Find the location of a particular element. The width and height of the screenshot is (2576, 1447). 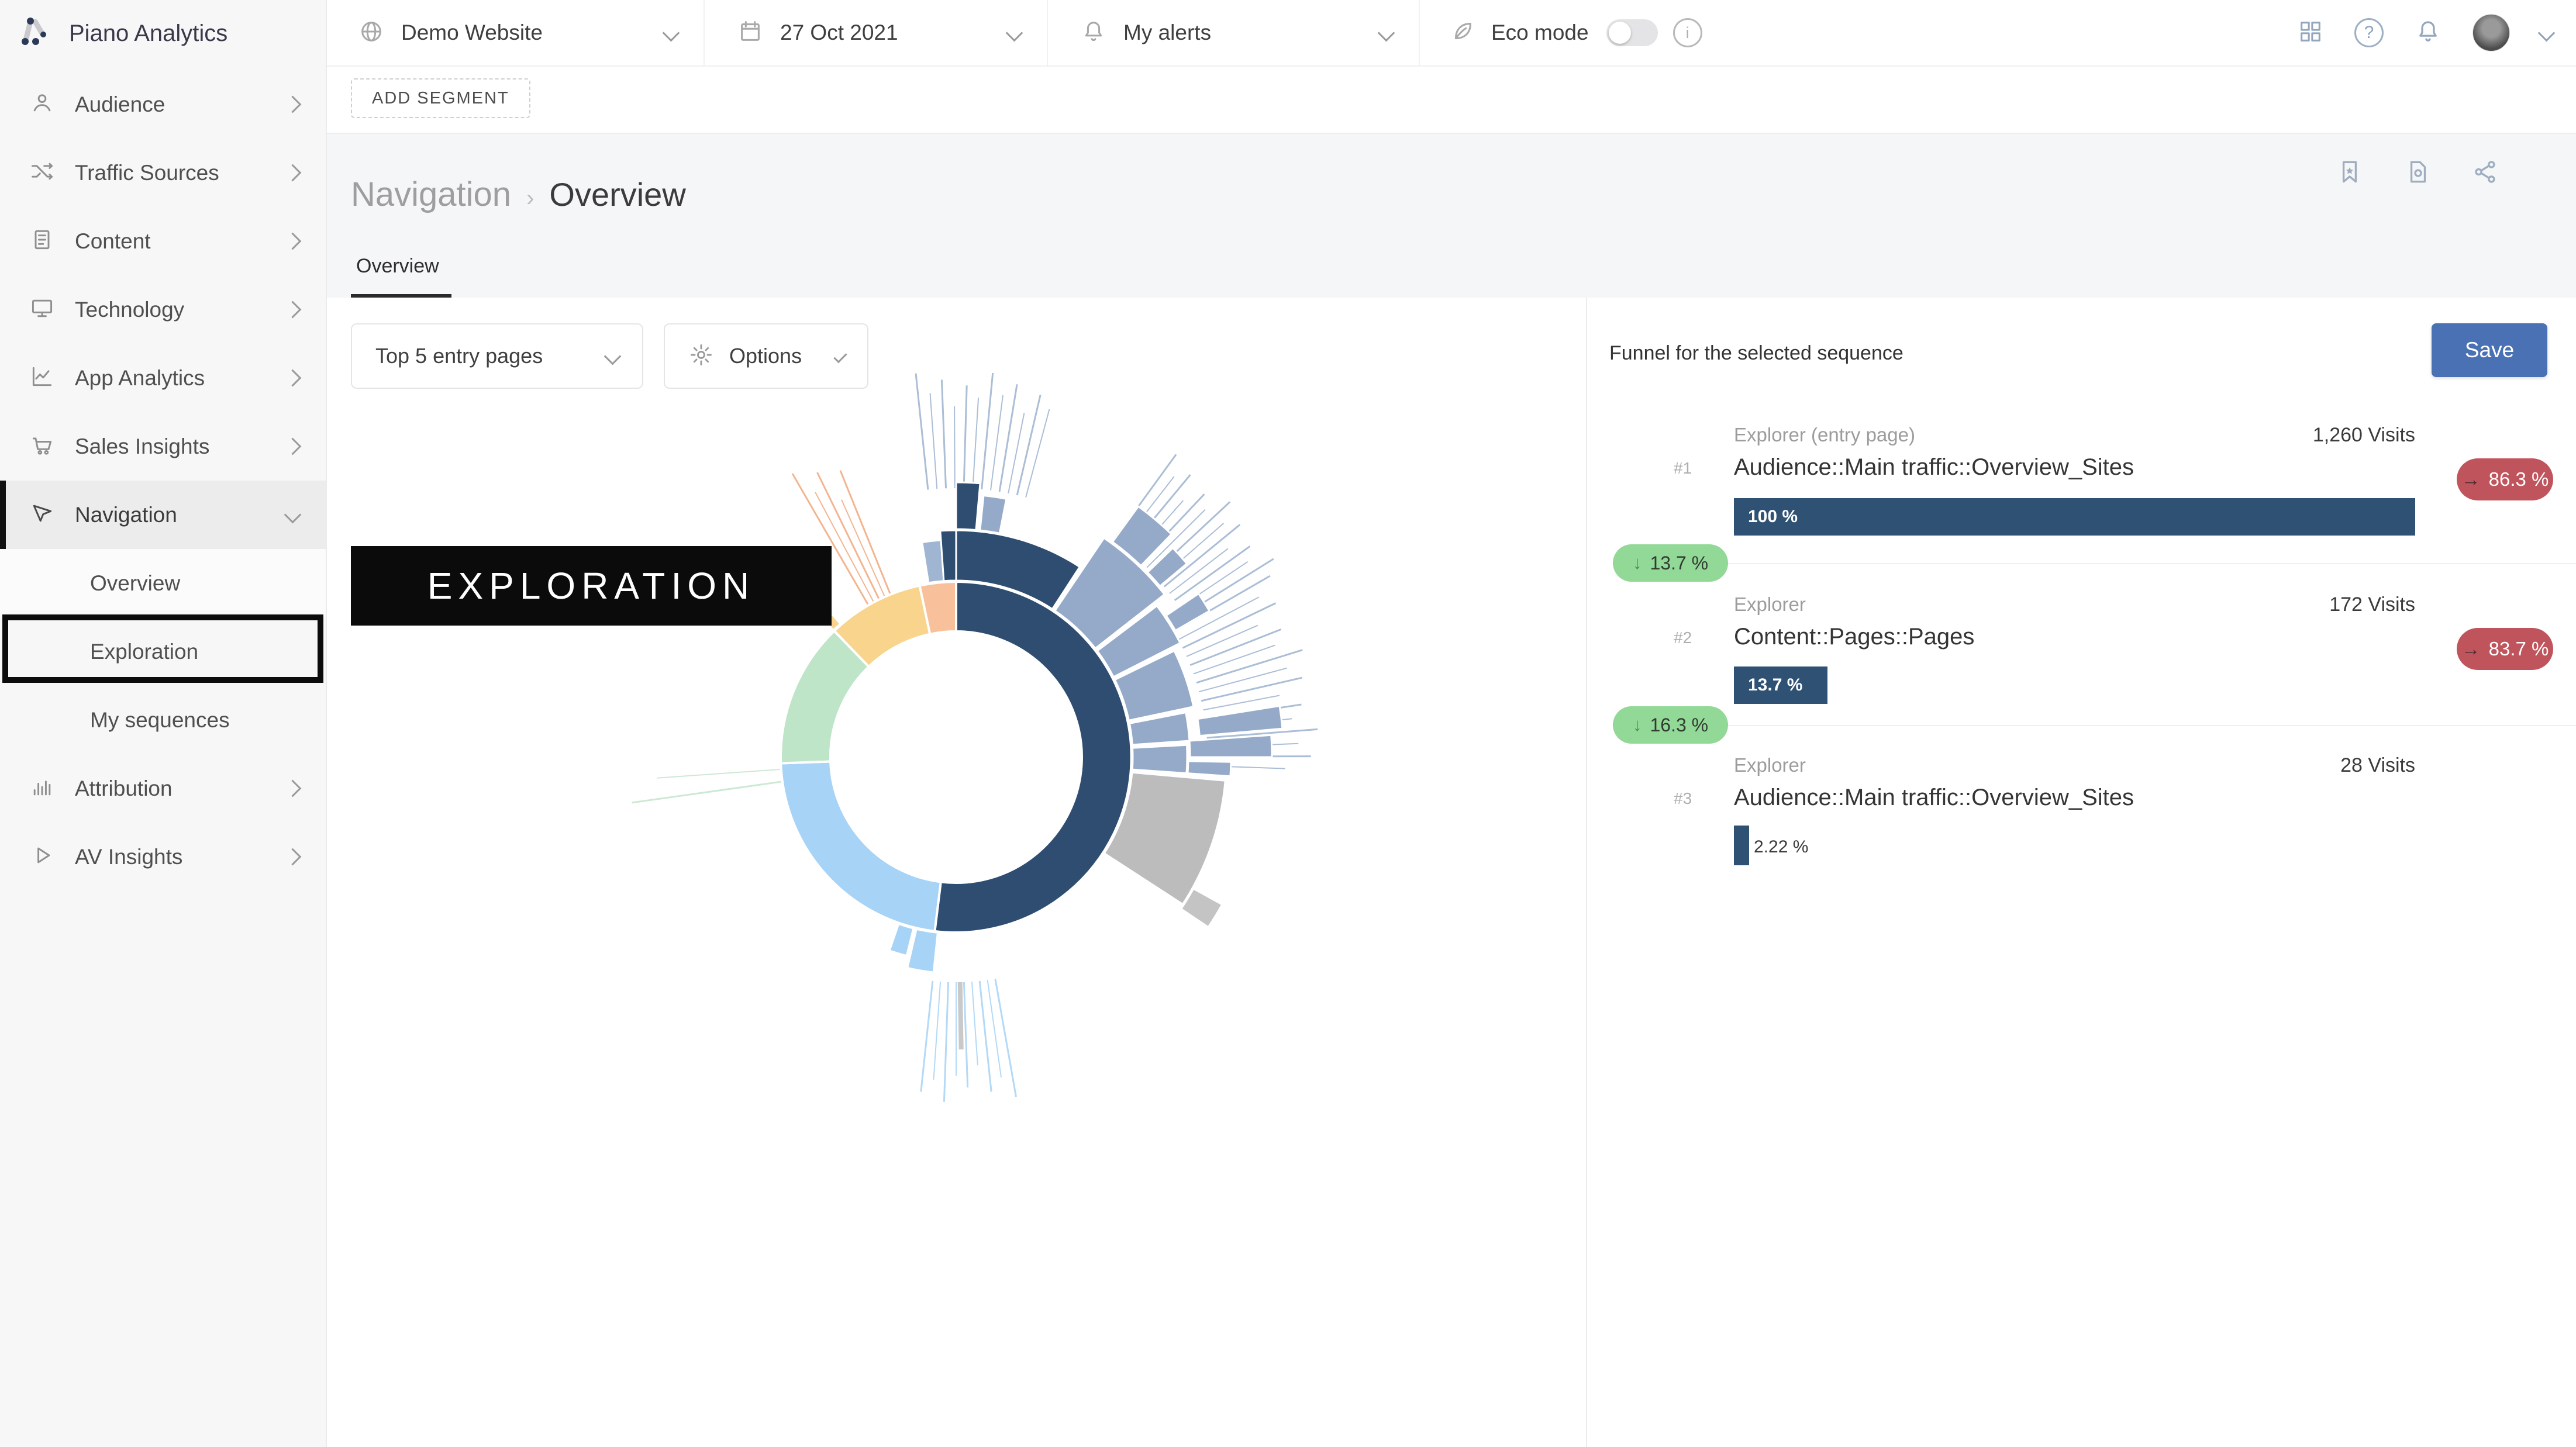

sidebar-item-av-insights: AV Insights is located at coordinates (163, 857).